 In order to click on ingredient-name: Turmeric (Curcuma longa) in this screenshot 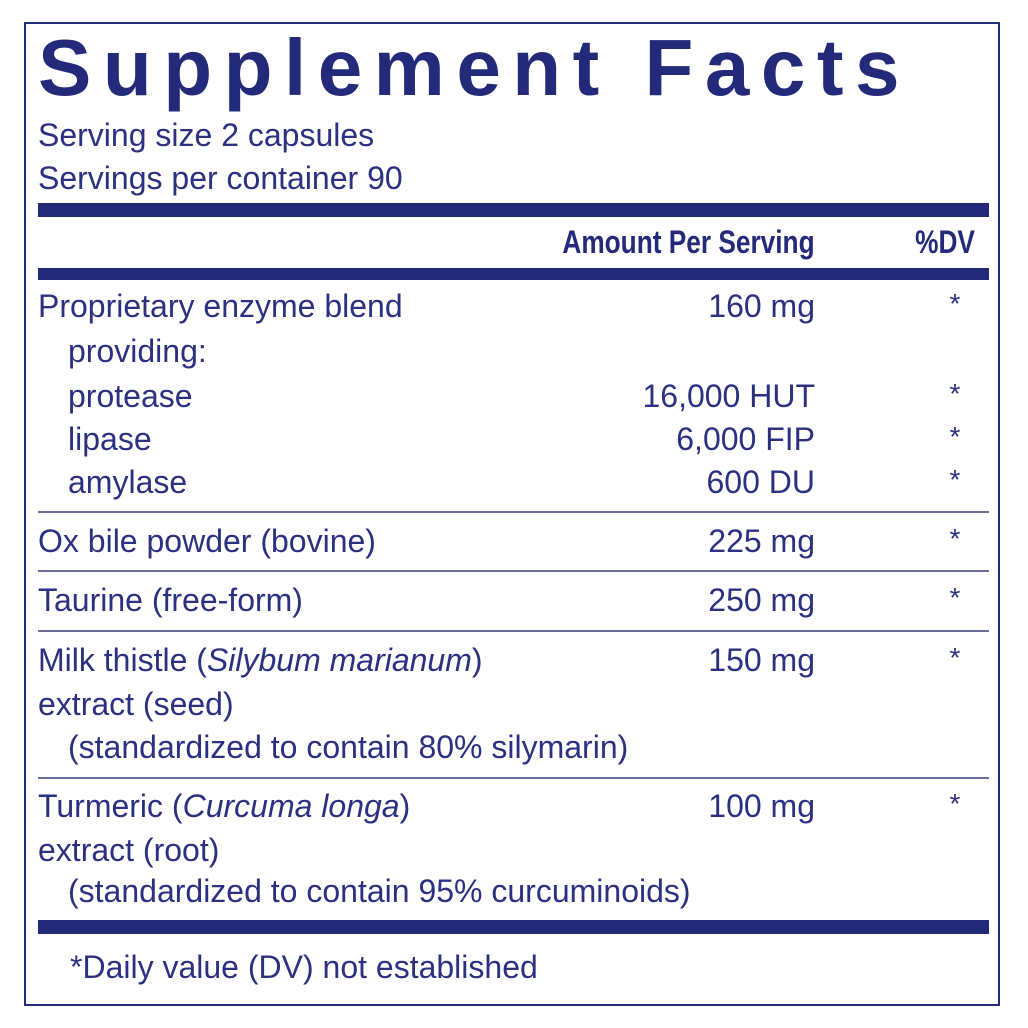, I will do `click(224, 806)`.